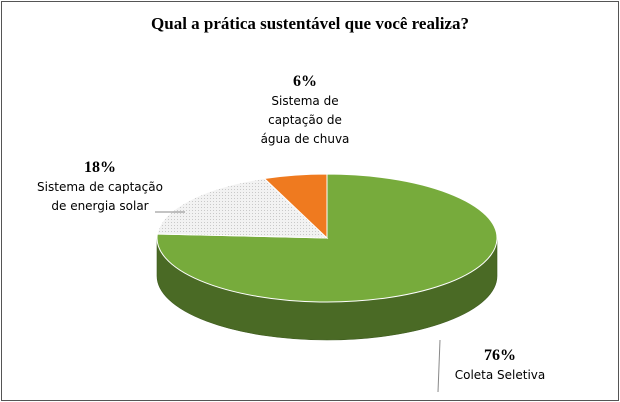  Describe the element at coordinates (305, 120) in the screenshot. I see `slice-category-label-2-1: captação de` at that location.